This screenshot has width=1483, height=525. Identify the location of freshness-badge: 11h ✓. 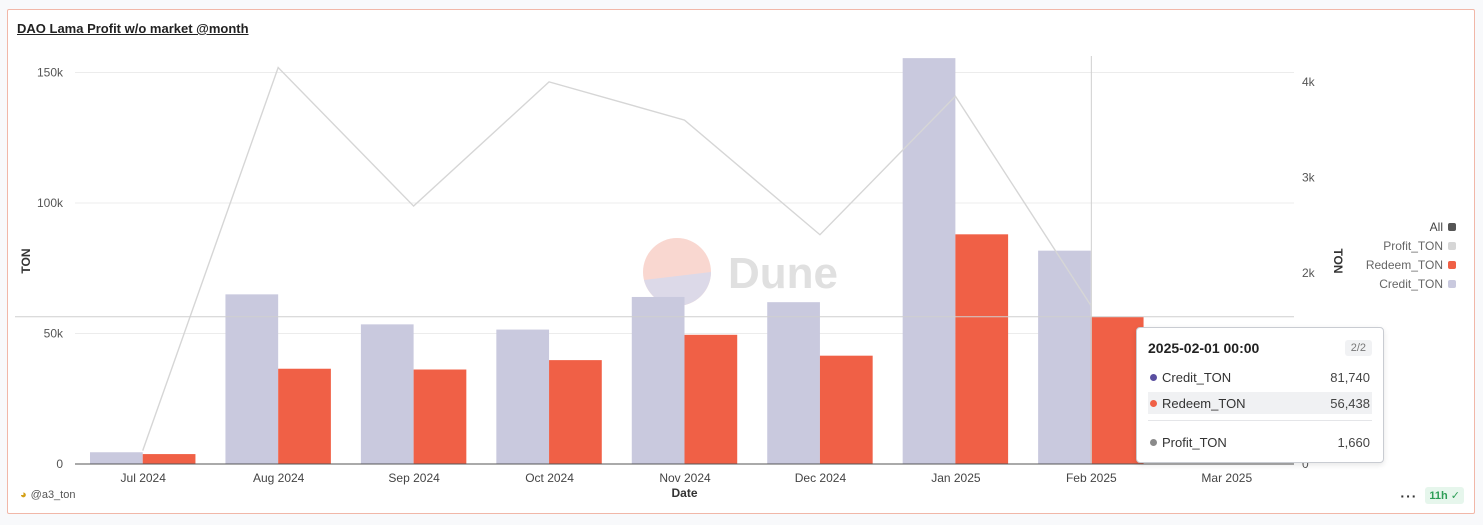
(1444, 495).